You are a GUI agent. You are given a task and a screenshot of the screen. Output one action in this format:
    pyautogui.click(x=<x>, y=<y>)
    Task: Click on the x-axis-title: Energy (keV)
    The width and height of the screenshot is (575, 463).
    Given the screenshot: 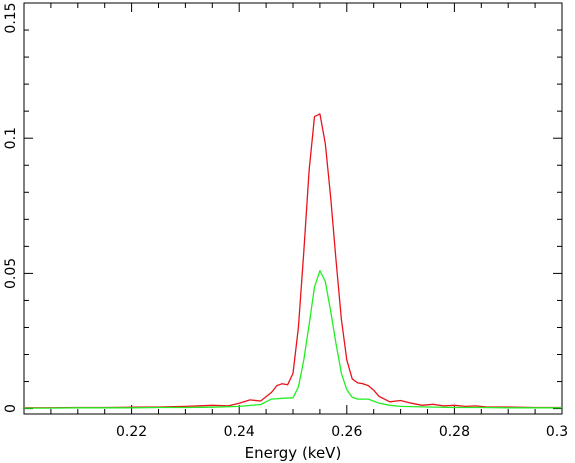 What is the action you would take?
    pyautogui.click(x=293, y=453)
    